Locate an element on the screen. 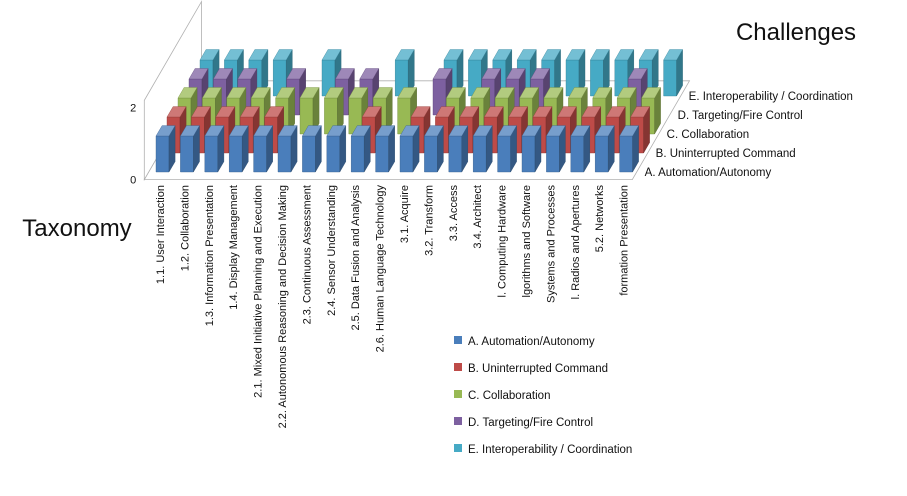 This screenshot has width=907, height=496. legend-label: A. Automation/Autonomy is located at coordinates (531, 342).